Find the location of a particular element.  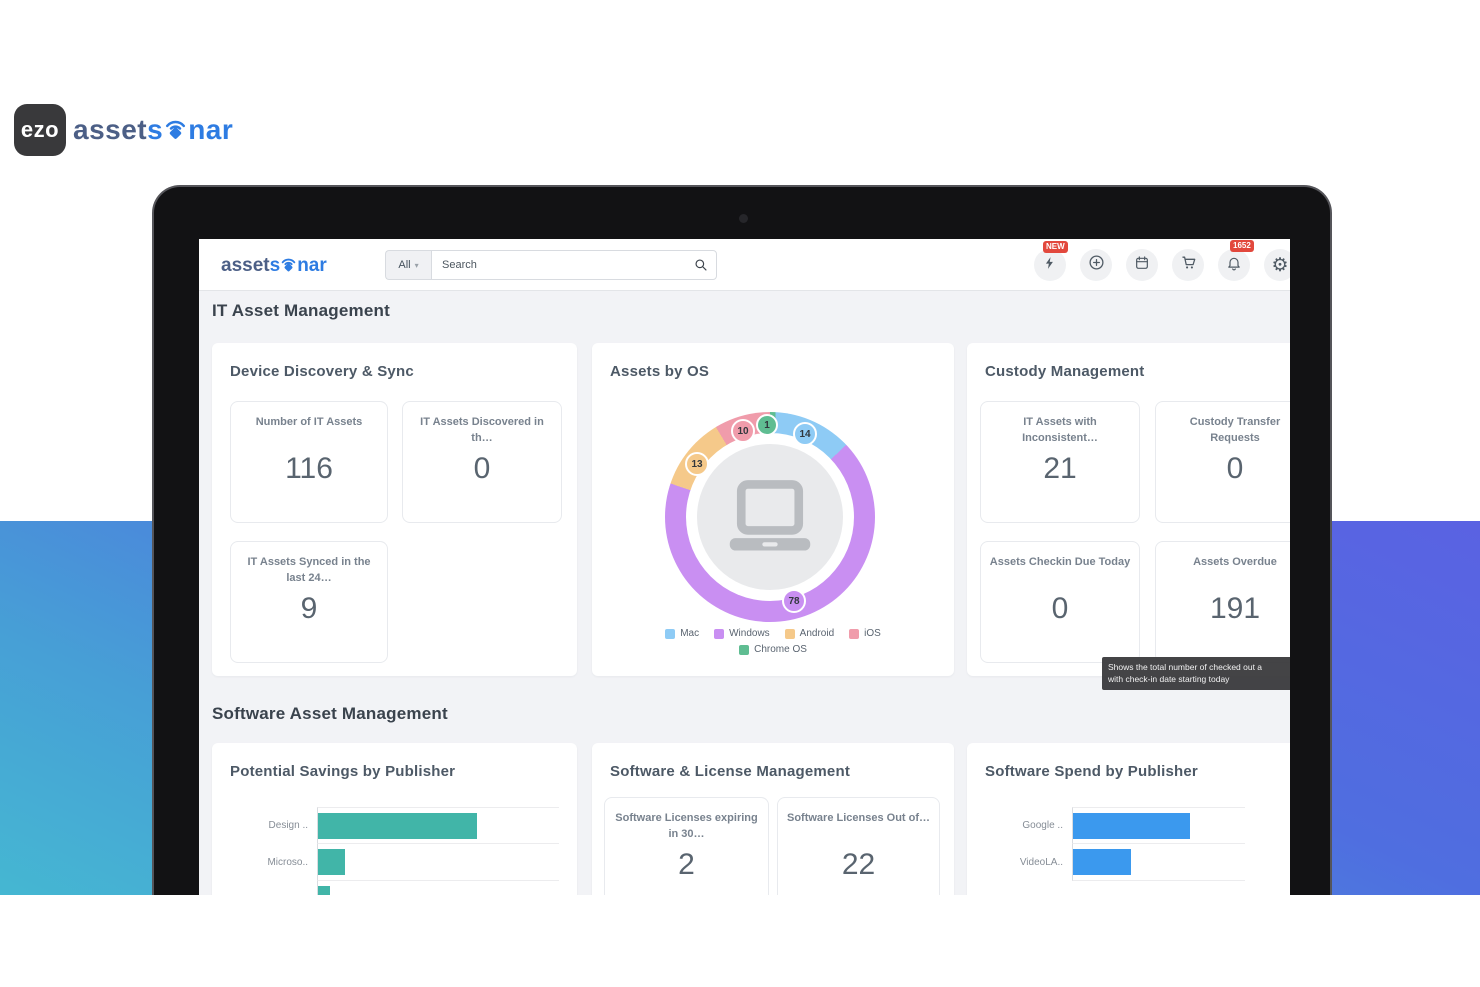

bell-icon is located at coordinates (1234, 265).